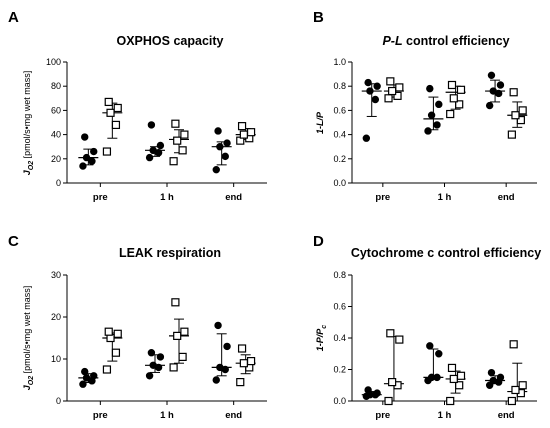 The image size is (550, 428). I want to click on y-tick-label: 10, so click(56, 359).